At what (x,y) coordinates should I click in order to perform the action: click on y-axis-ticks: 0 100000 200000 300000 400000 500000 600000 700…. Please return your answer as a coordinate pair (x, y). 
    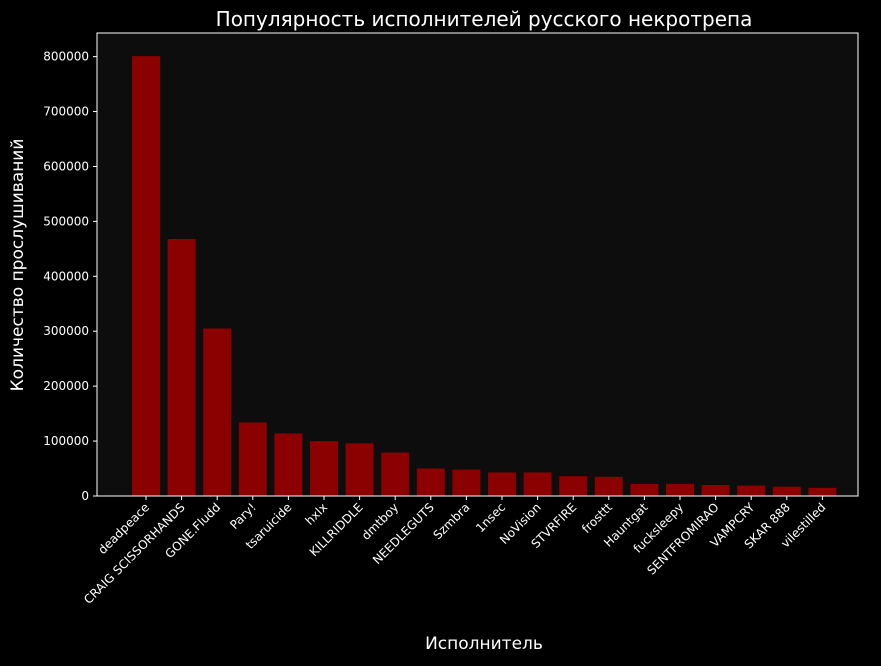
    Looking at the image, I should click on (70, 276).